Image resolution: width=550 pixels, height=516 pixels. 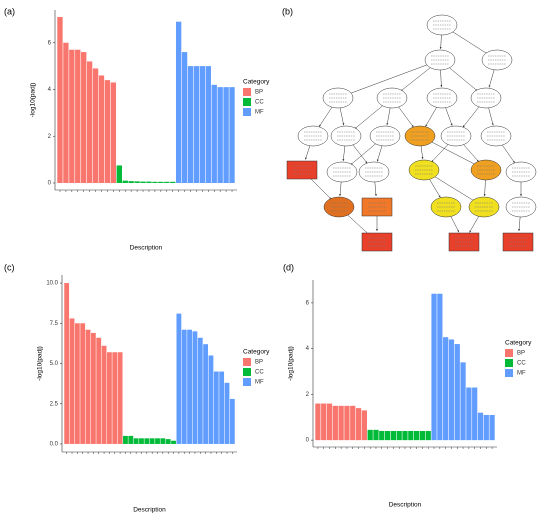 I want to click on x-axis-title: Description, so click(x=405, y=505).